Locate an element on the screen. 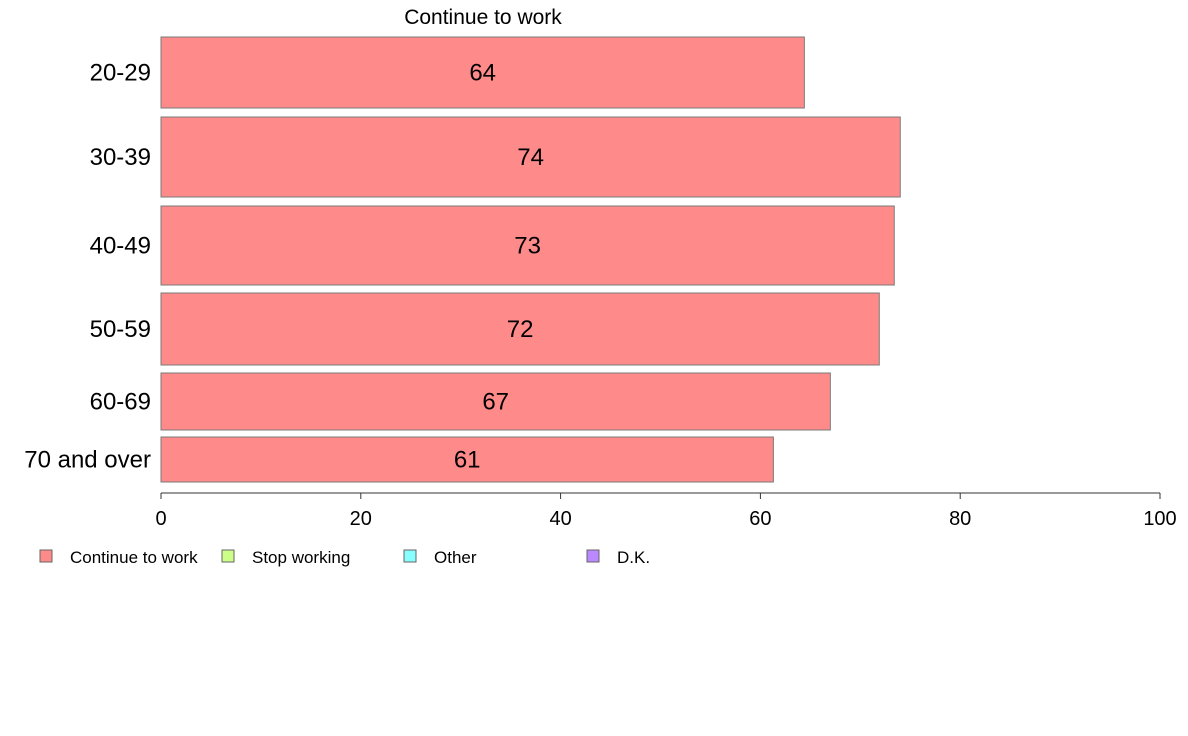  bar-value-label: 72 is located at coordinates (520, 329).